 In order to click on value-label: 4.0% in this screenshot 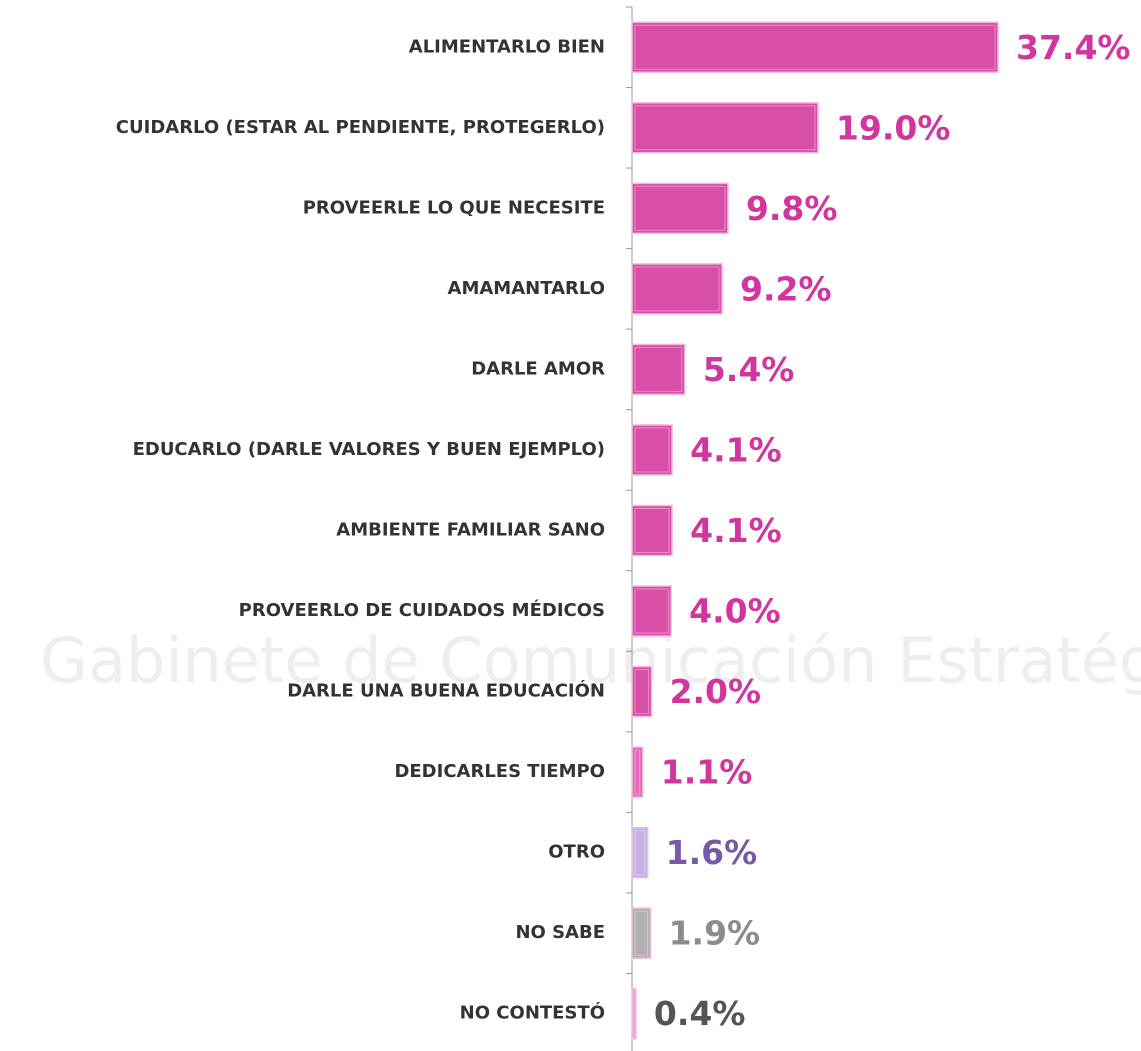, I will do `click(735, 611)`.